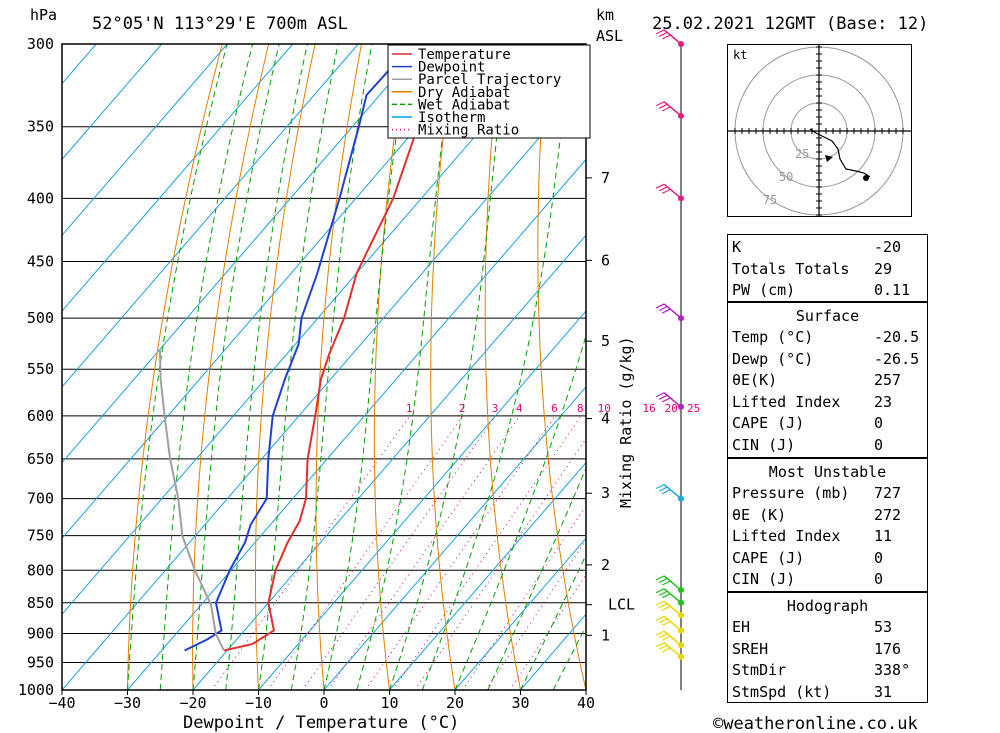 The height and width of the screenshot is (733, 1000). I want to click on km-tick-label: 6, so click(605, 260).